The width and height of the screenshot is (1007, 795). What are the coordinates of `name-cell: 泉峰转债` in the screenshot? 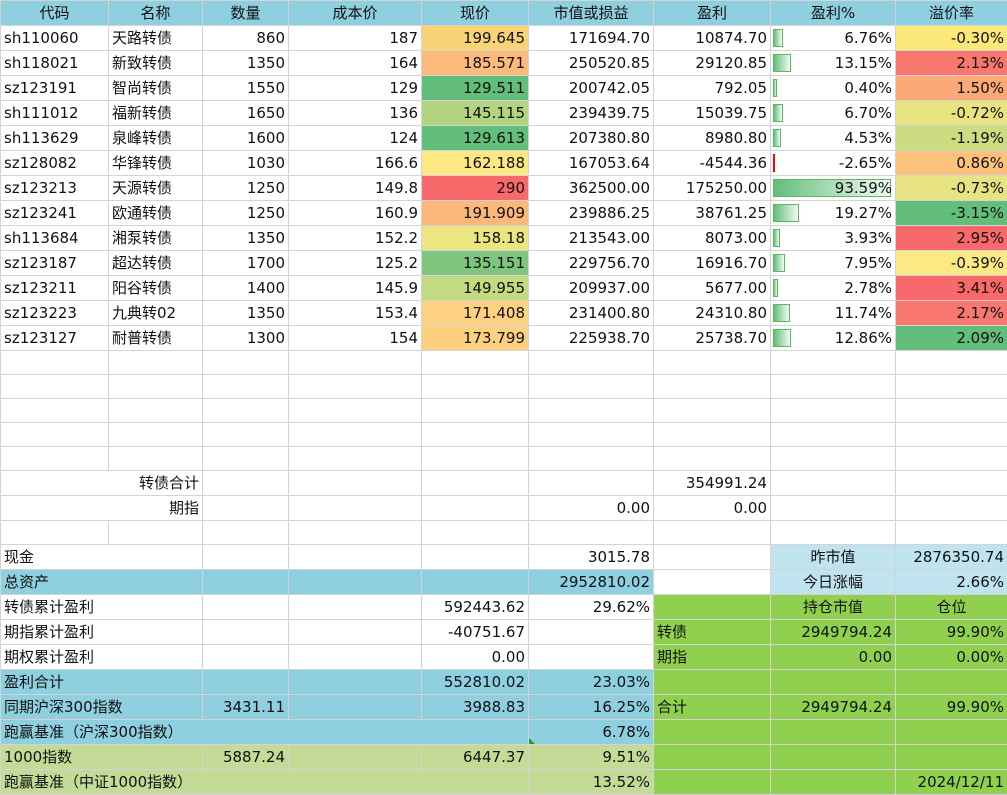 It's located at (156, 138).